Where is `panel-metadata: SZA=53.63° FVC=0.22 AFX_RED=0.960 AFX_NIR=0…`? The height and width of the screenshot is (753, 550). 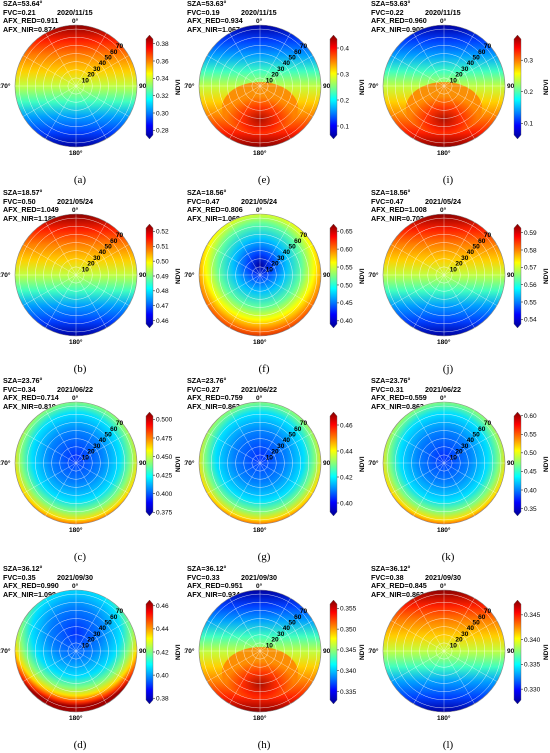
panel-metadata: SZA=53.63° FVC=0.22 AFX_RED=0.960 AFX_NIR=0… is located at coordinates (399, 17).